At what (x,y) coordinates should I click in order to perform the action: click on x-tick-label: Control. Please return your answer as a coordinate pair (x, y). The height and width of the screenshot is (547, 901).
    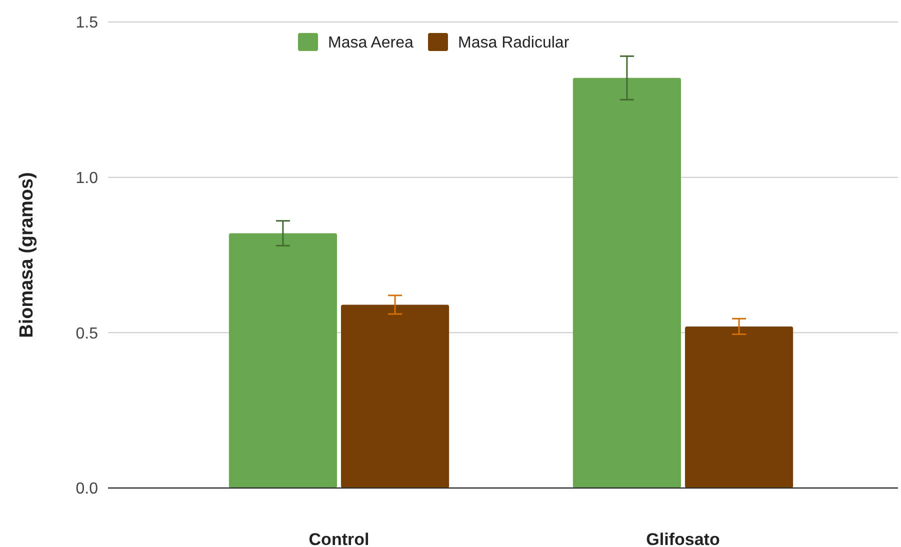
    Looking at the image, I should click on (339, 538).